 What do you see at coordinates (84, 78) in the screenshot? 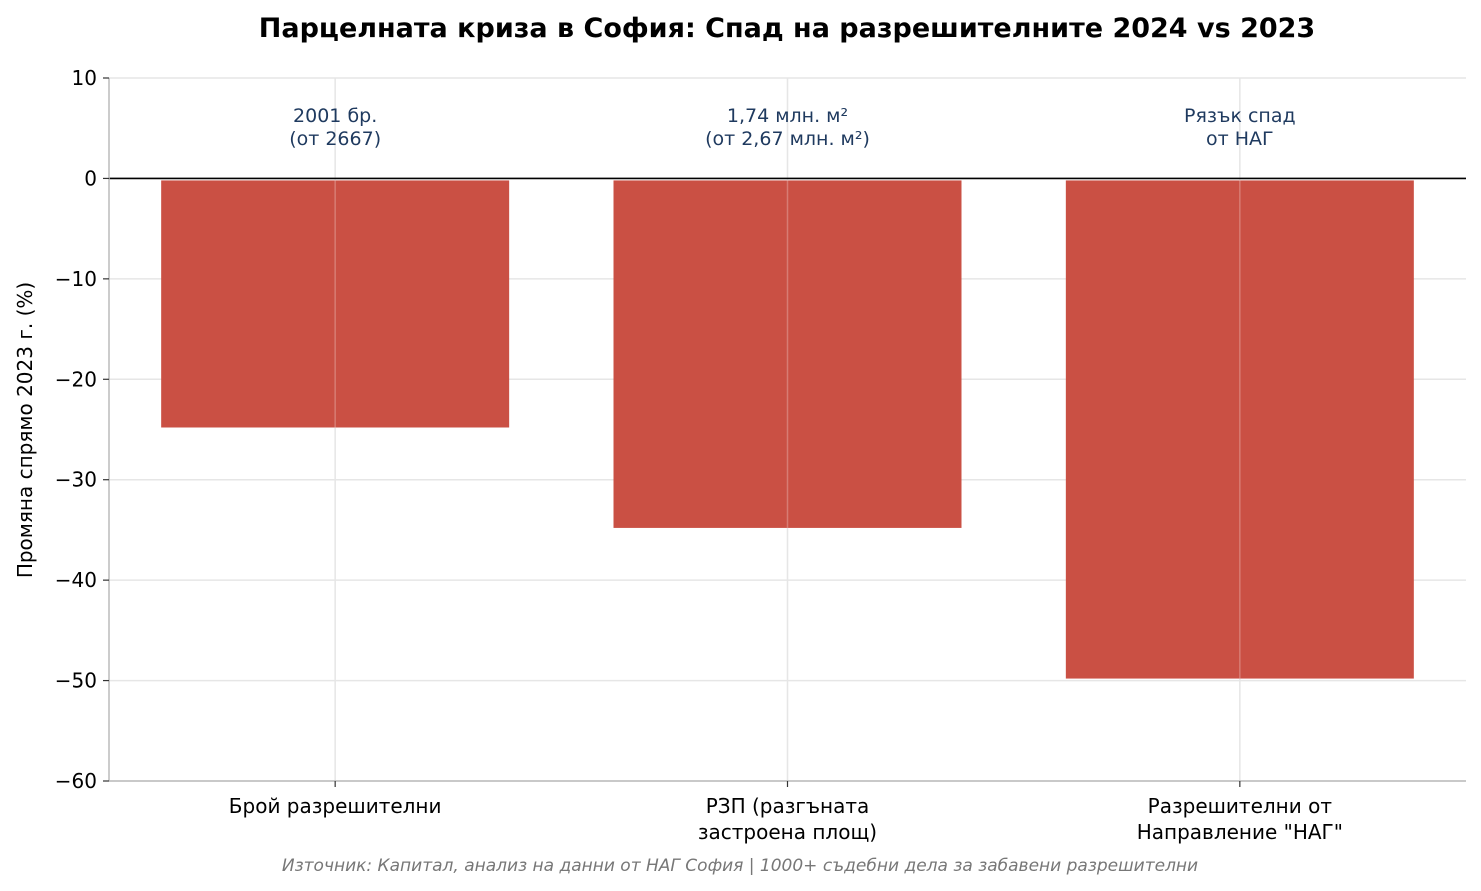
I see `y-tick-label: 10` at bounding box center [84, 78].